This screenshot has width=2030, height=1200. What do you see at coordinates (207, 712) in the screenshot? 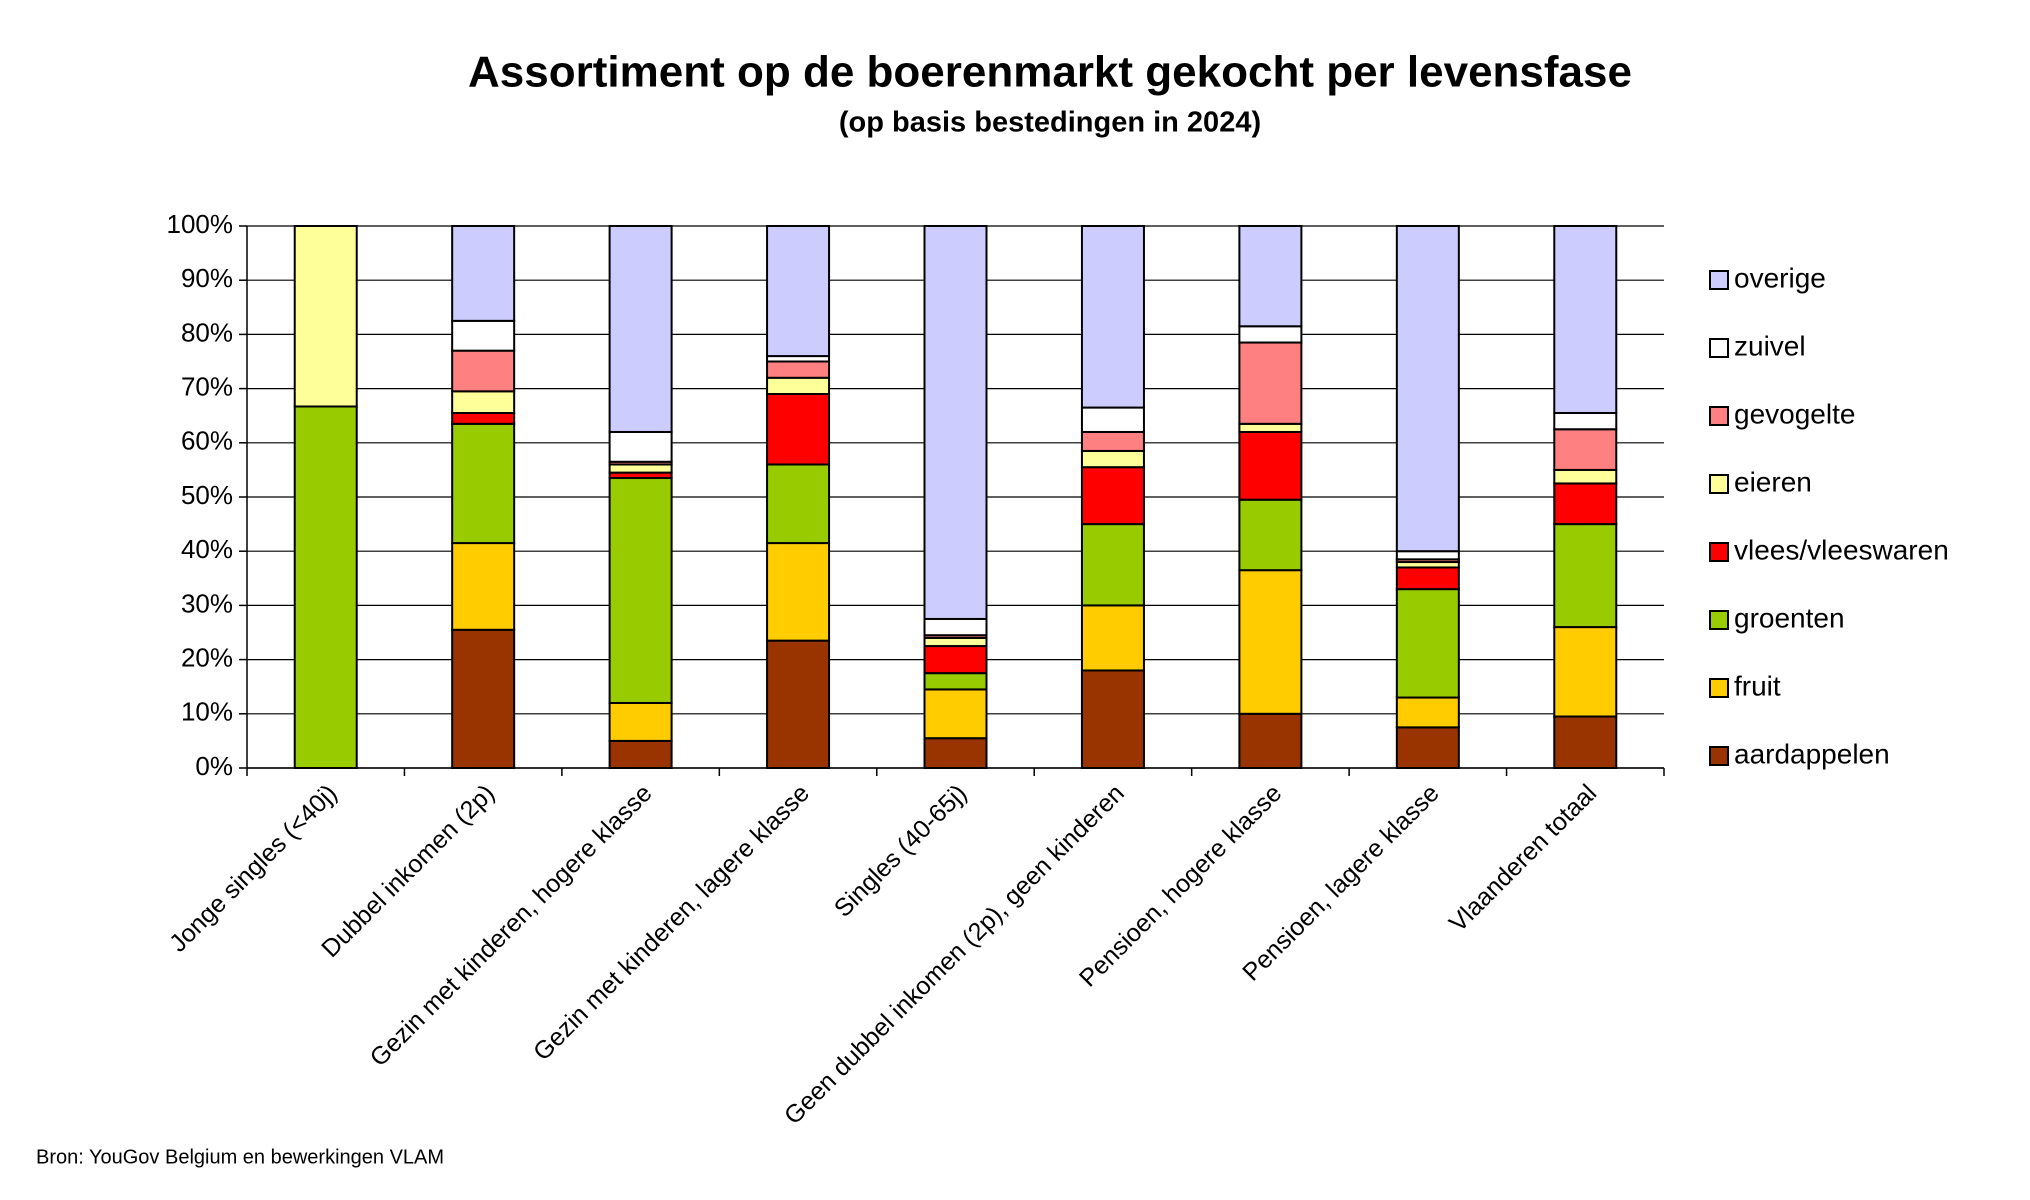
I see `y-tick-label: 10%` at bounding box center [207, 712].